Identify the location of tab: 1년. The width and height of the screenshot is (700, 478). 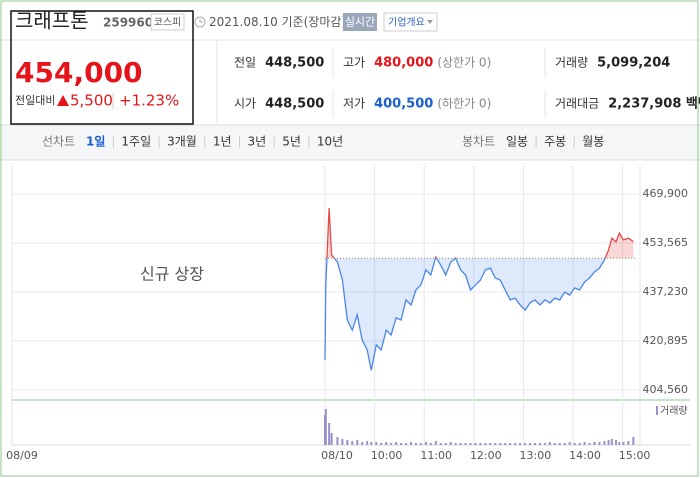
(222, 142).